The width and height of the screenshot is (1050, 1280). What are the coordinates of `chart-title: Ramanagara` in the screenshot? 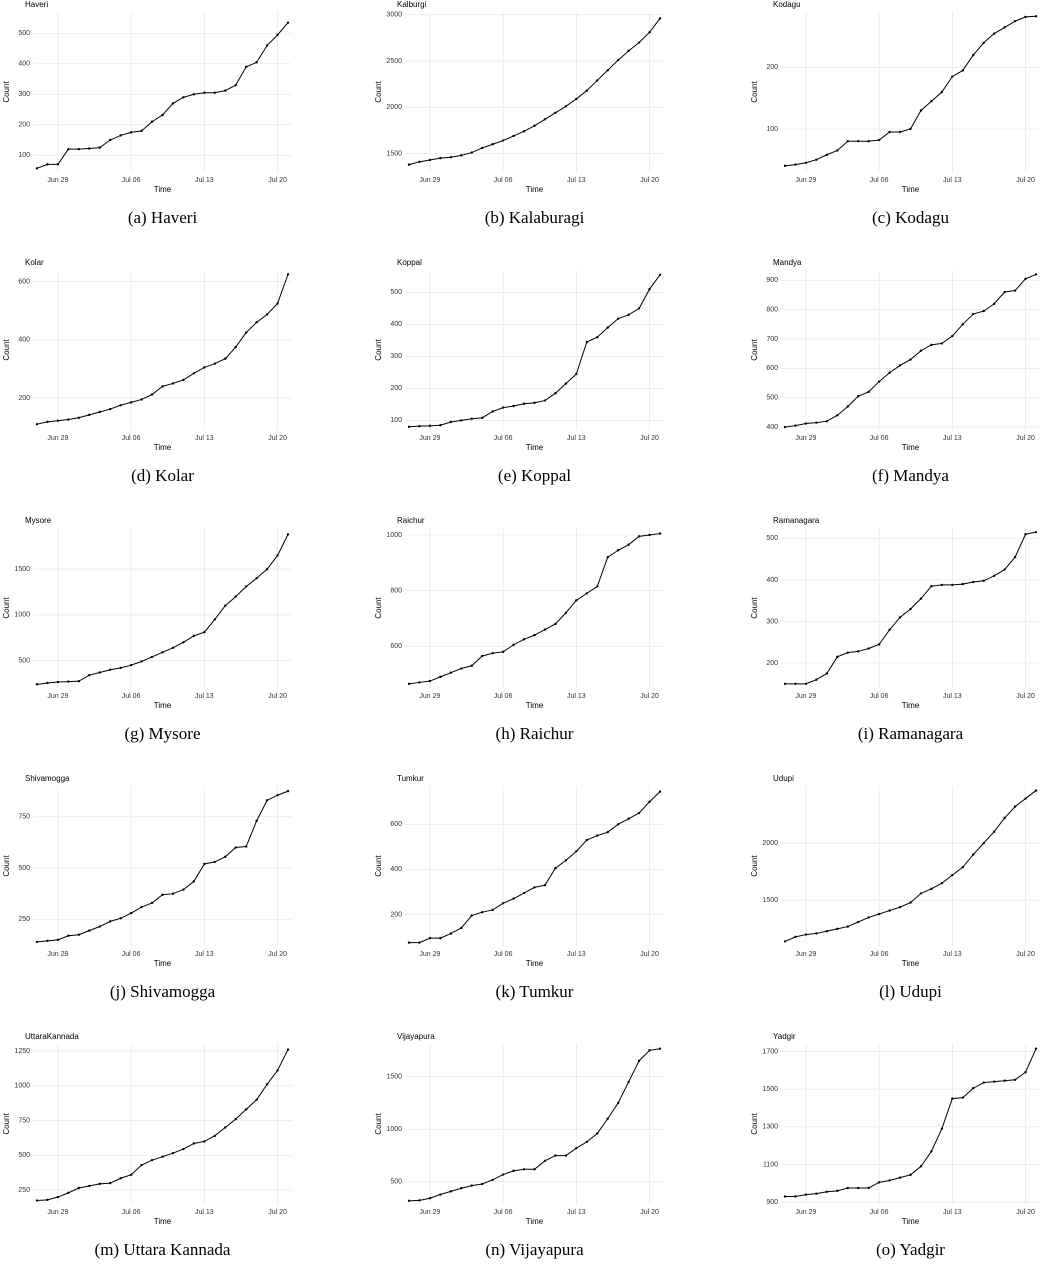 It's located at (796, 520).